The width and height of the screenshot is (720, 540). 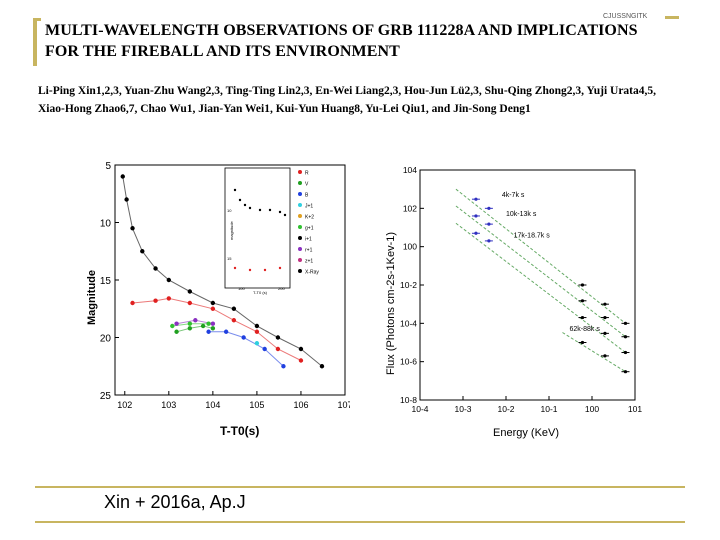 I want to click on x-tick-label: 107, so click(x=343, y=405).